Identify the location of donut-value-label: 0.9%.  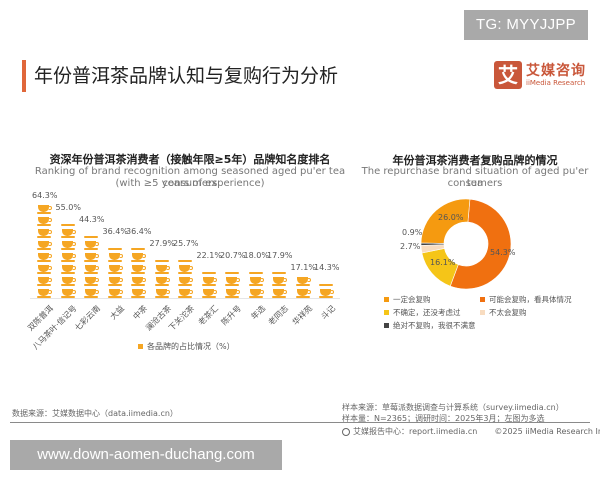
(412, 232).